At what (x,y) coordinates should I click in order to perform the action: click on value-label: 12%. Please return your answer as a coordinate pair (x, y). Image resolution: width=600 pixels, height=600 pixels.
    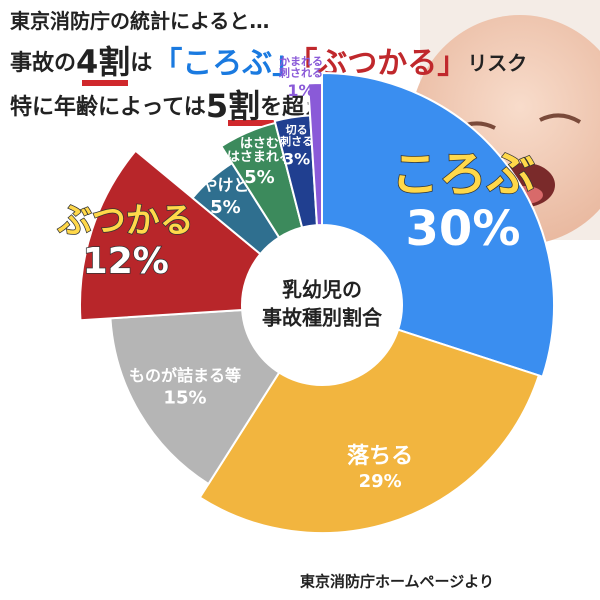
    Looking at the image, I should click on (126, 261).